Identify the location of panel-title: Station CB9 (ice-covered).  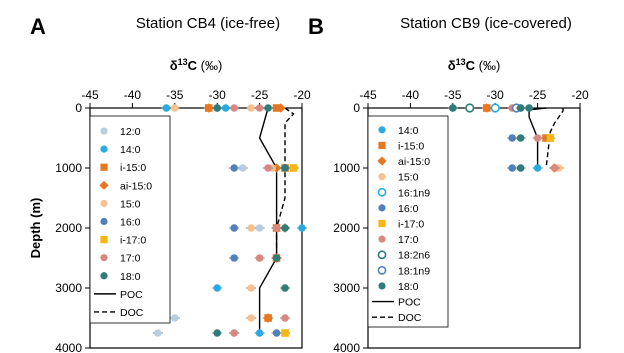
(486, 23).